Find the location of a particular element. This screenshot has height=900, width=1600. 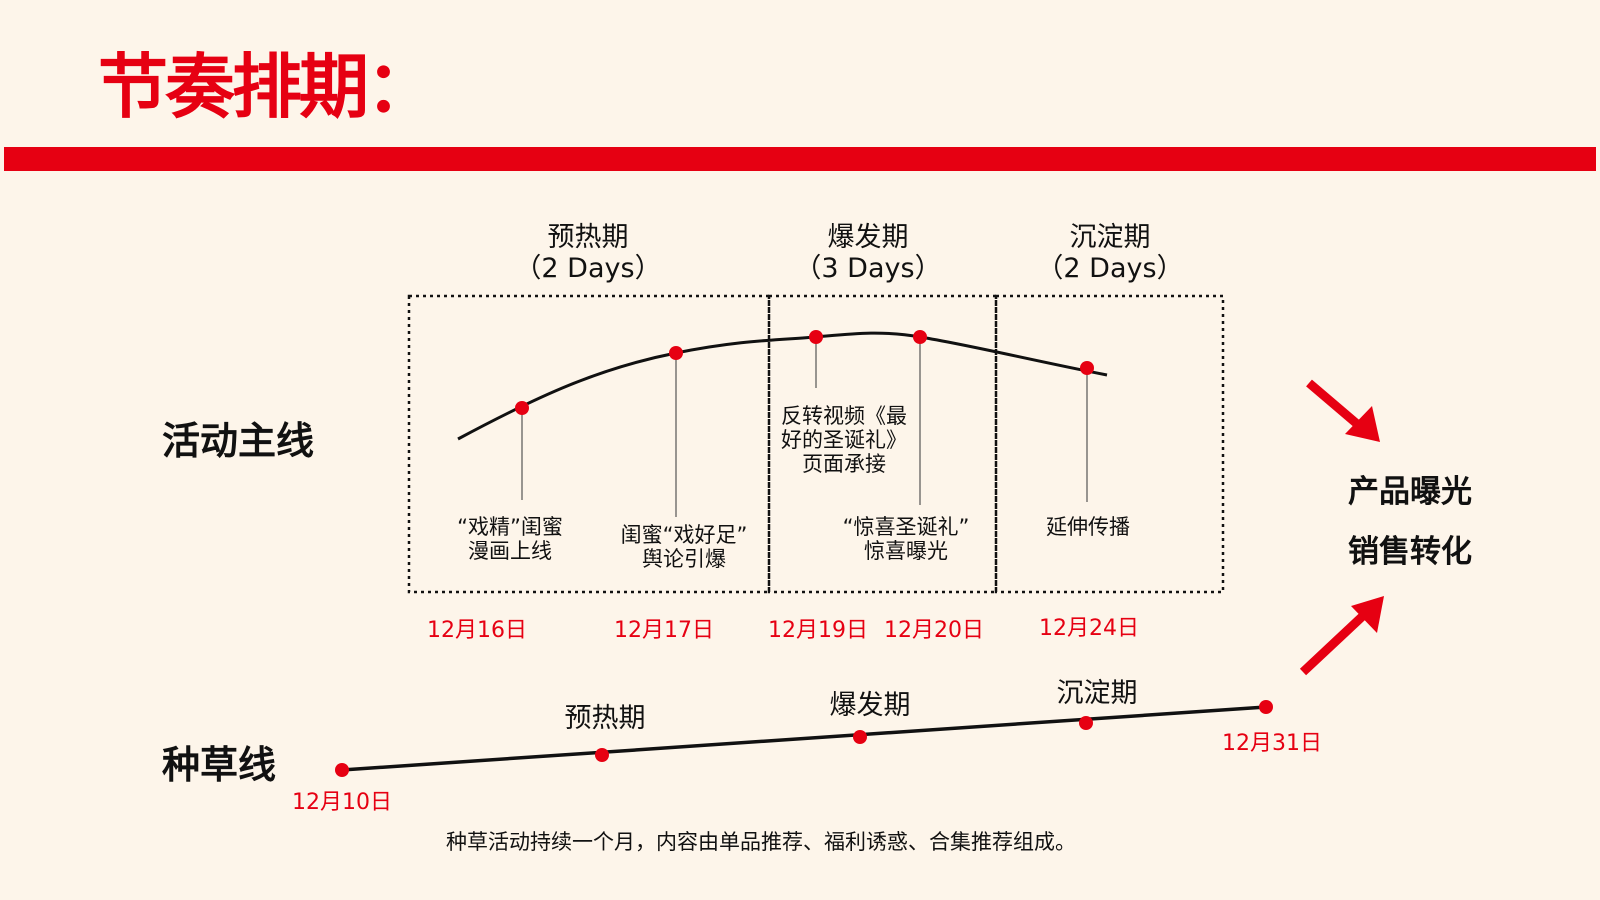

event-note-line: “戏精”闺蜜 is located at coordinates (510, 527).